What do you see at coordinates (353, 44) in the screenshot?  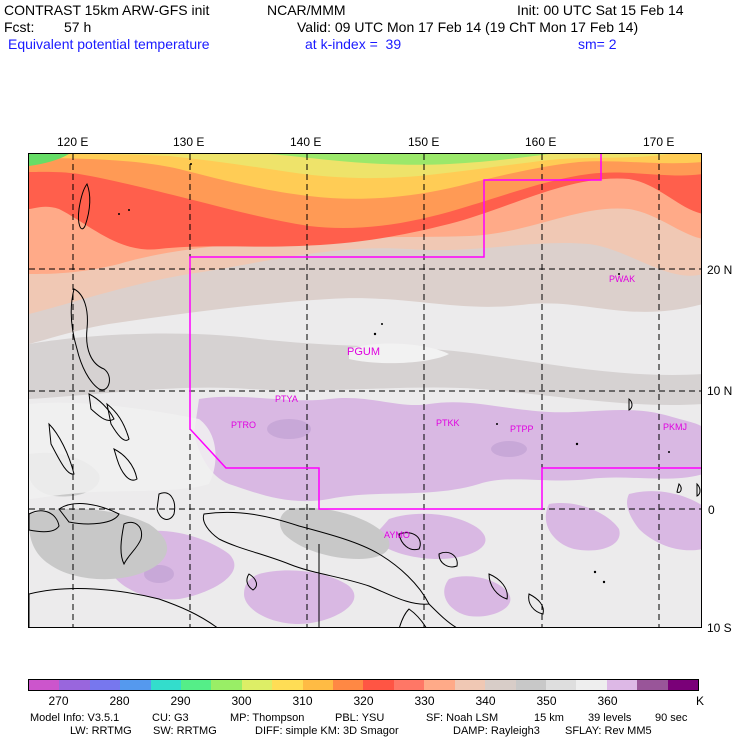 I see `vertical-level: at k-index = 39` at bounding box center [353, 44].